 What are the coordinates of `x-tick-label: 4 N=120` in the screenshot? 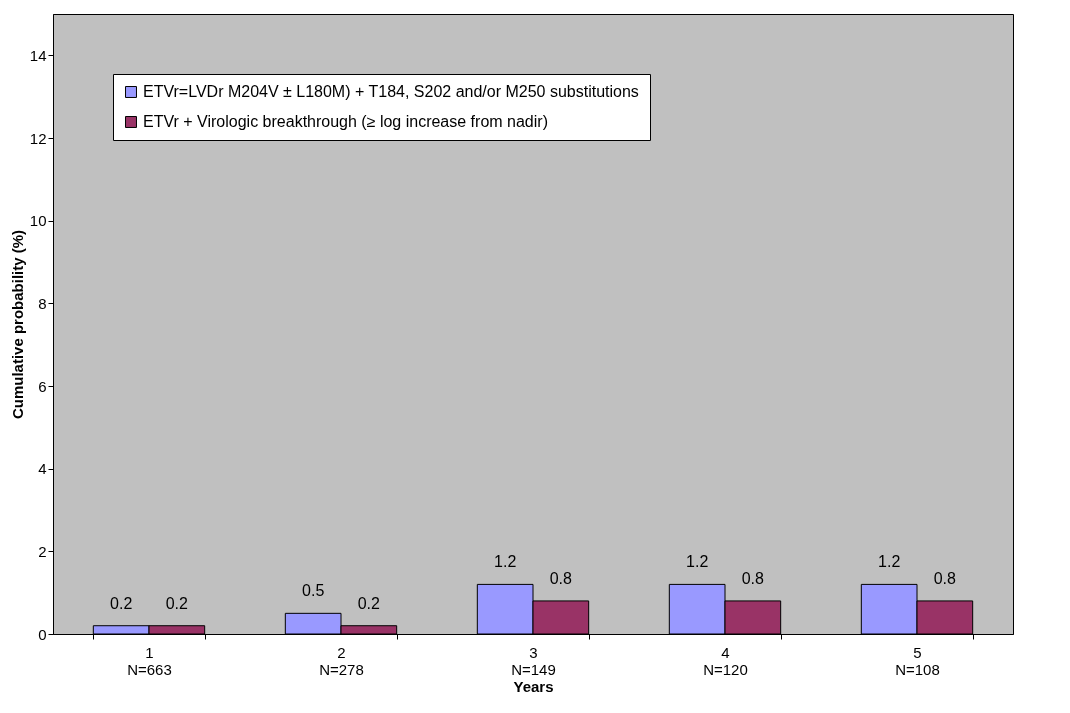 It's located at (725, 660).